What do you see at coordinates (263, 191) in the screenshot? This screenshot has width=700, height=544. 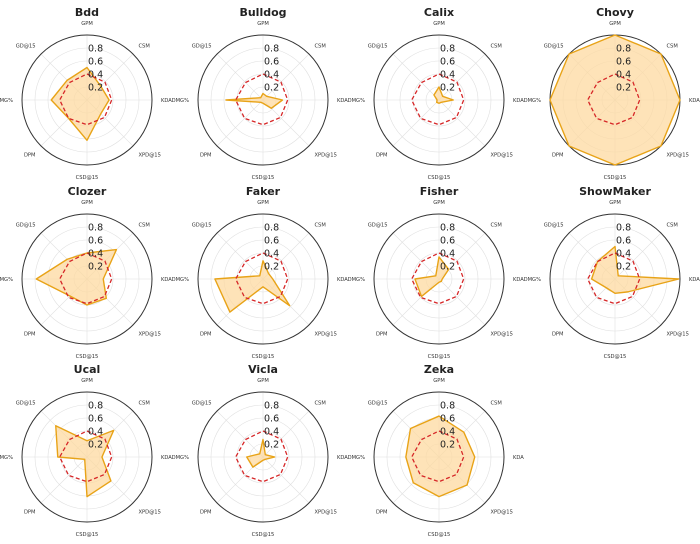 I see `chart-title-faker: Faker` at bounding box center [263, 191].